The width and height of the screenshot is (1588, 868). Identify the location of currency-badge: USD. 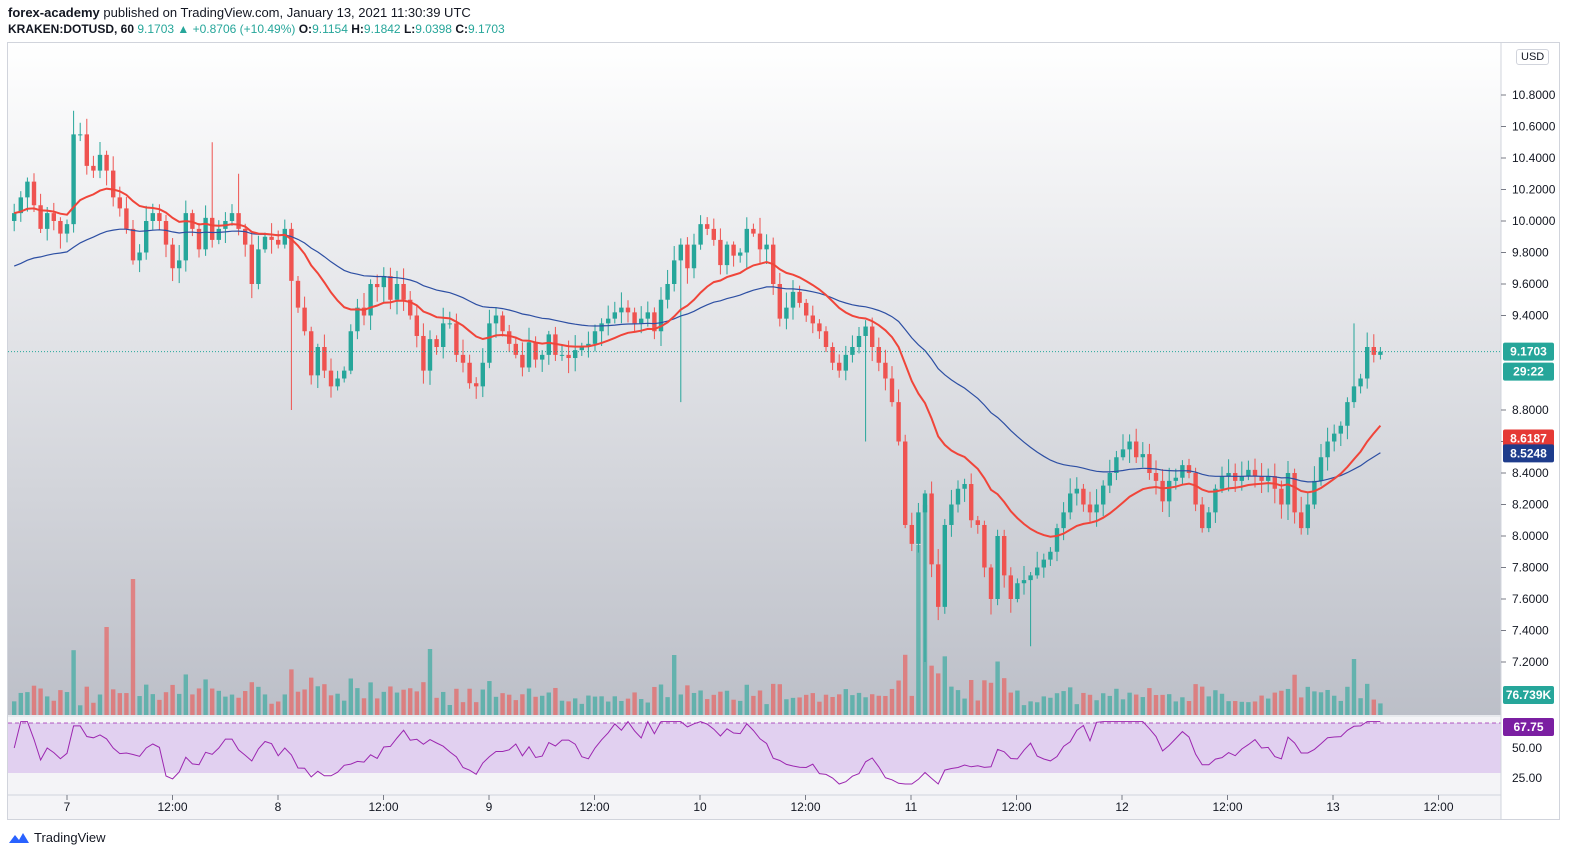
(1533, 57).